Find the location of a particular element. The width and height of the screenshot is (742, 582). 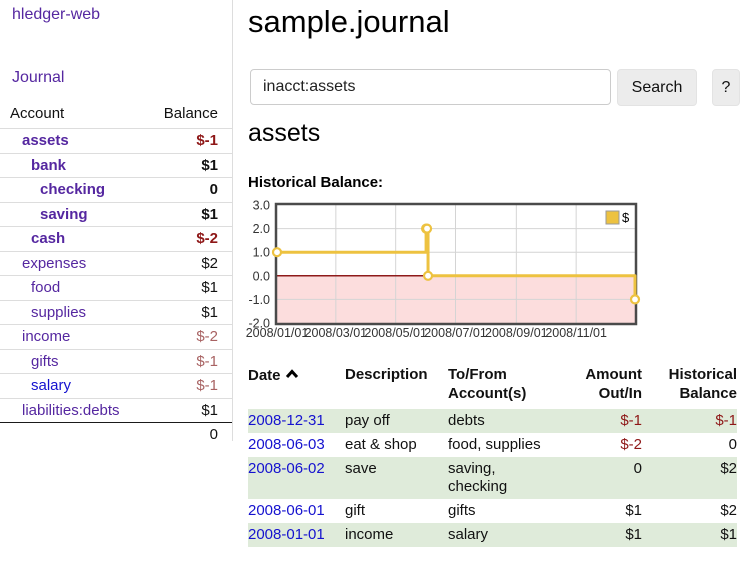

chart-title: Historical Balance: is located at coordinates (316, 182).